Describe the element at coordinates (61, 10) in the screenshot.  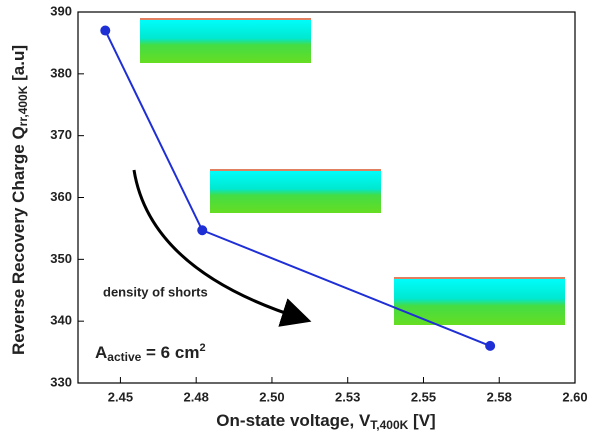
I see `y-tick-label: 390` at that location.